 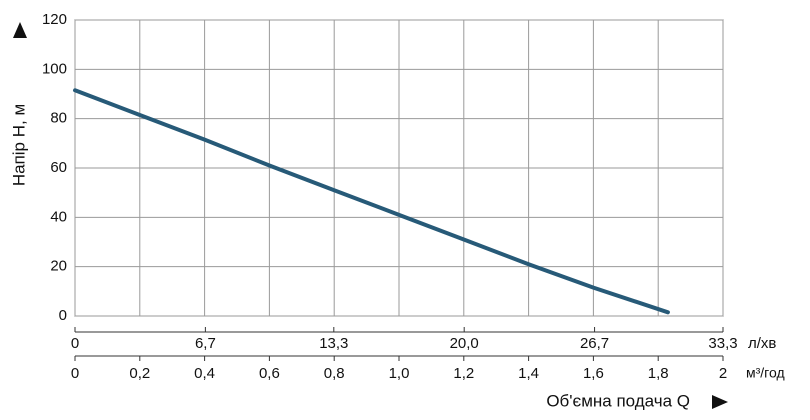 What do you see at coordinates (139, 373) in the screenshot?
I see `x-tick-label: 0,2` at bounding box center [139, 373].